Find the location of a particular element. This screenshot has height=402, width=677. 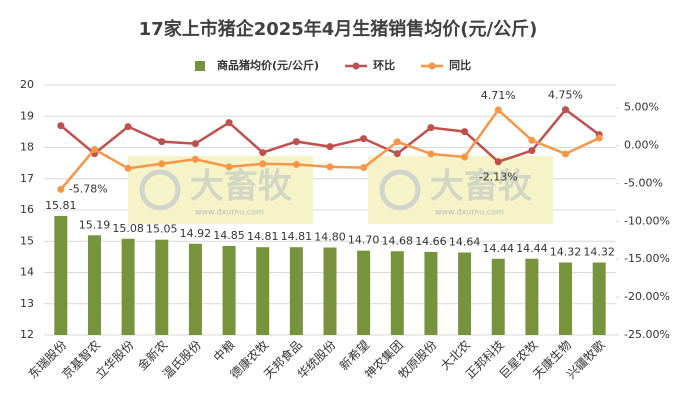

y-tick-label: 13 is located at coordinates (27, 303).